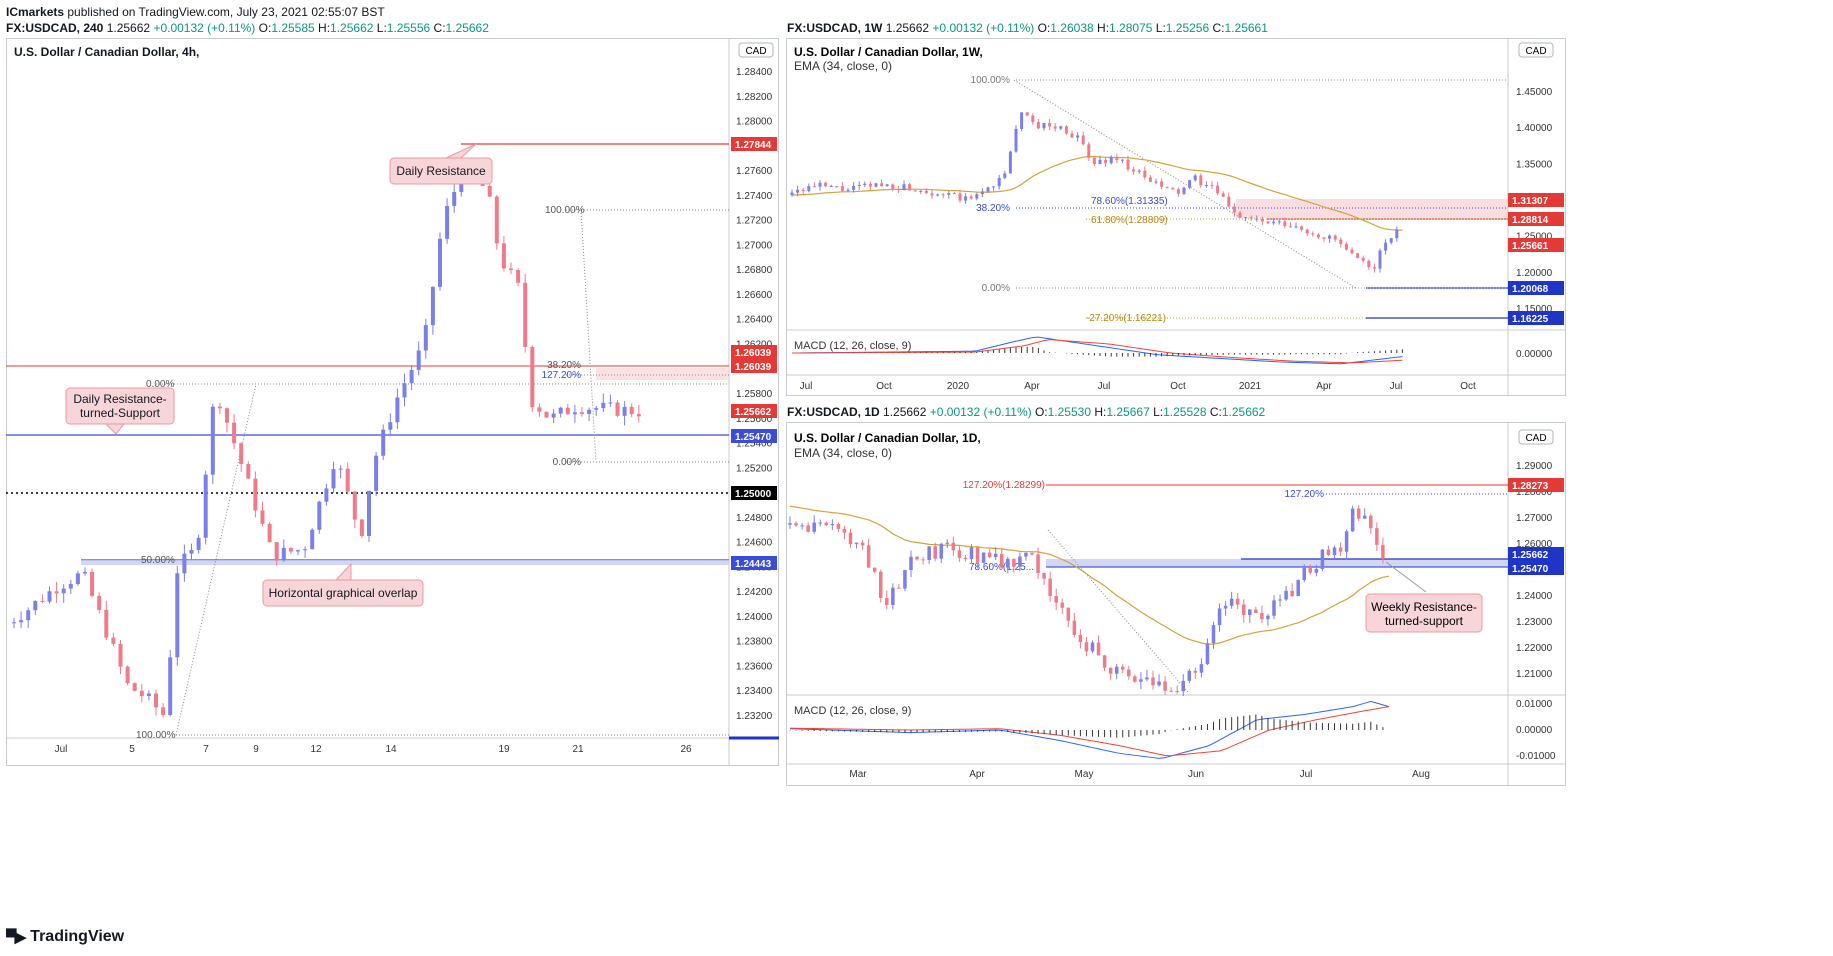  Describe the element at coordinates (565, 210) in the screenshot. I see `fib-label: 100.00%` at that location.